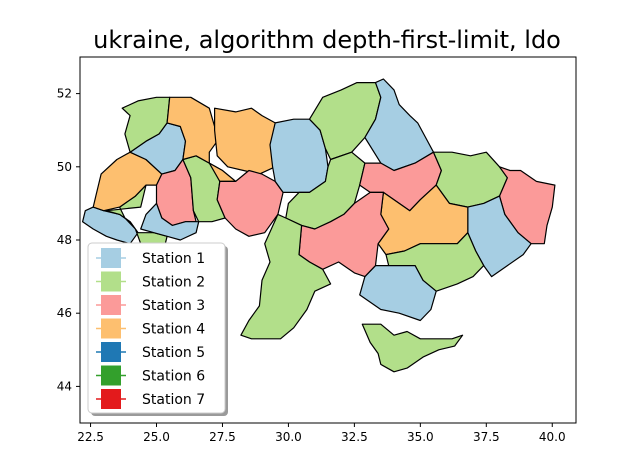 This screenshot has height=474, width=640. Describe the element at coordinates (64, 167) in the screenshot. I see `y-tick-label: 50` at that location.